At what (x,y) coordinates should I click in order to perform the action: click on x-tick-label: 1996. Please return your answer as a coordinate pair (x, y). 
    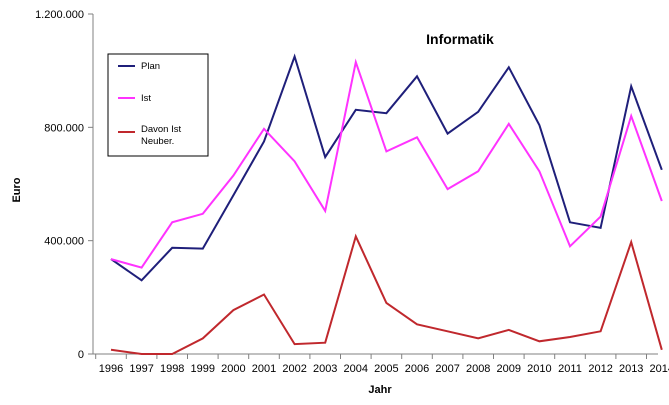
    Looking at the image, I should click on (111, 369).